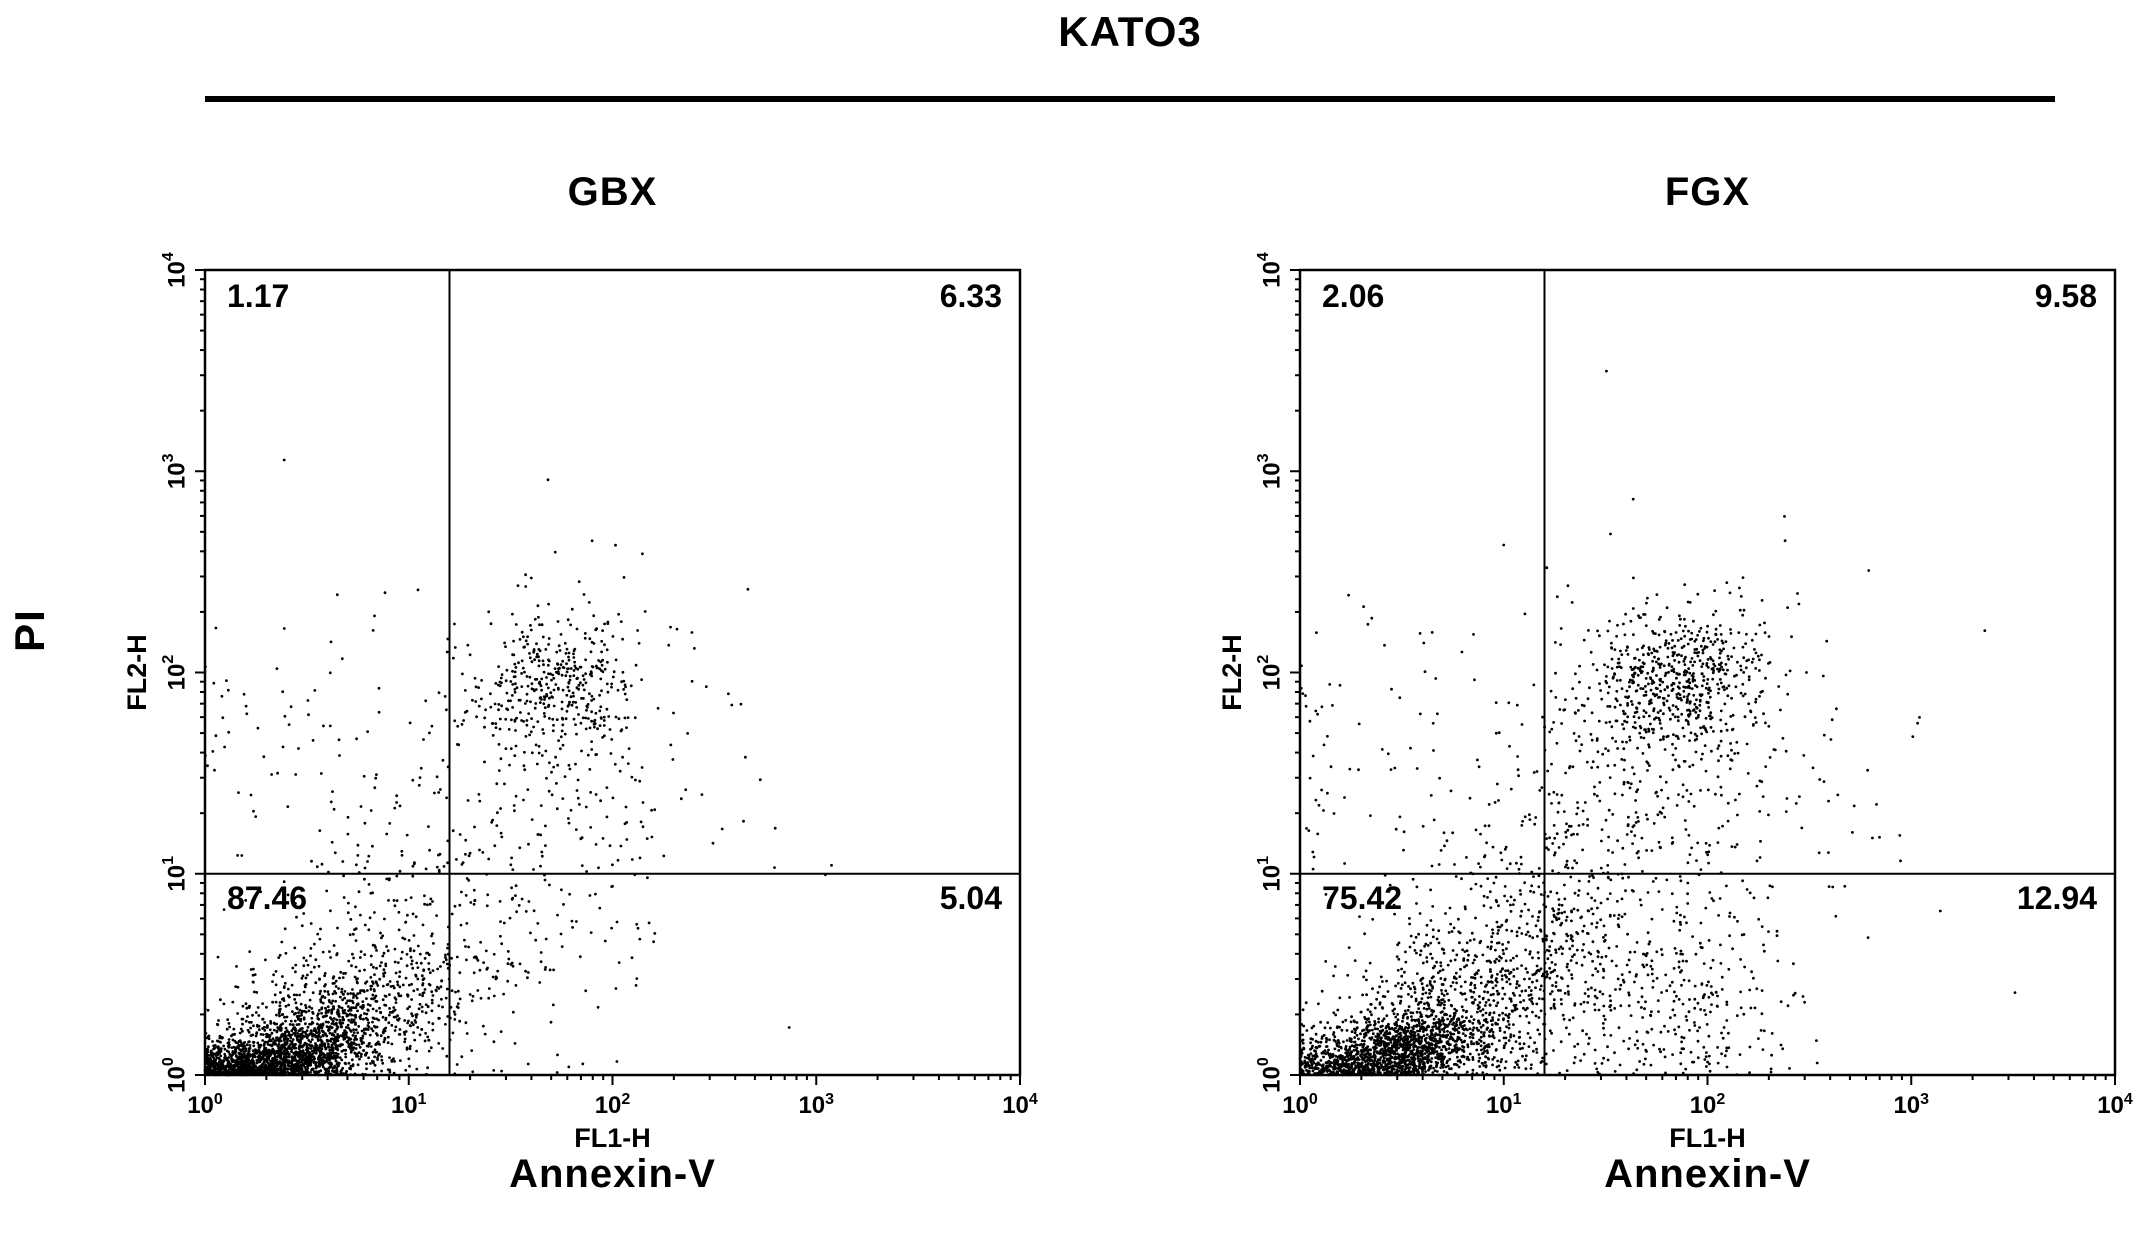 The width and height of the screenshot is (2150, 1233). I want to click on quadrant-value-lower-left: 75.42, so click(1362, 898).